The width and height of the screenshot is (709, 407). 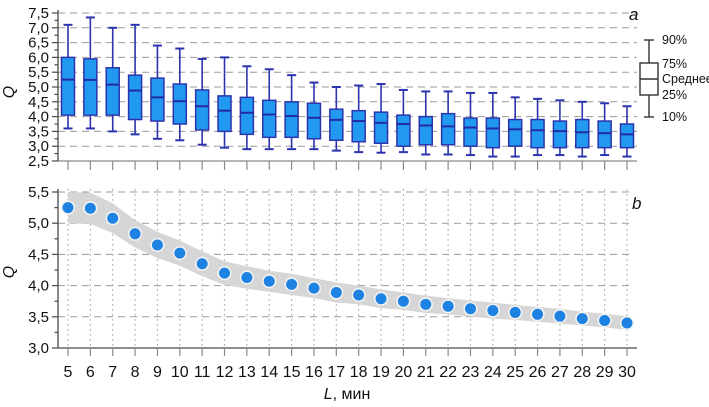 What do you see at coordinates (202, 372) in the screenshot?
I see `x-tick-label: 11` at bounding box center [202, 372].